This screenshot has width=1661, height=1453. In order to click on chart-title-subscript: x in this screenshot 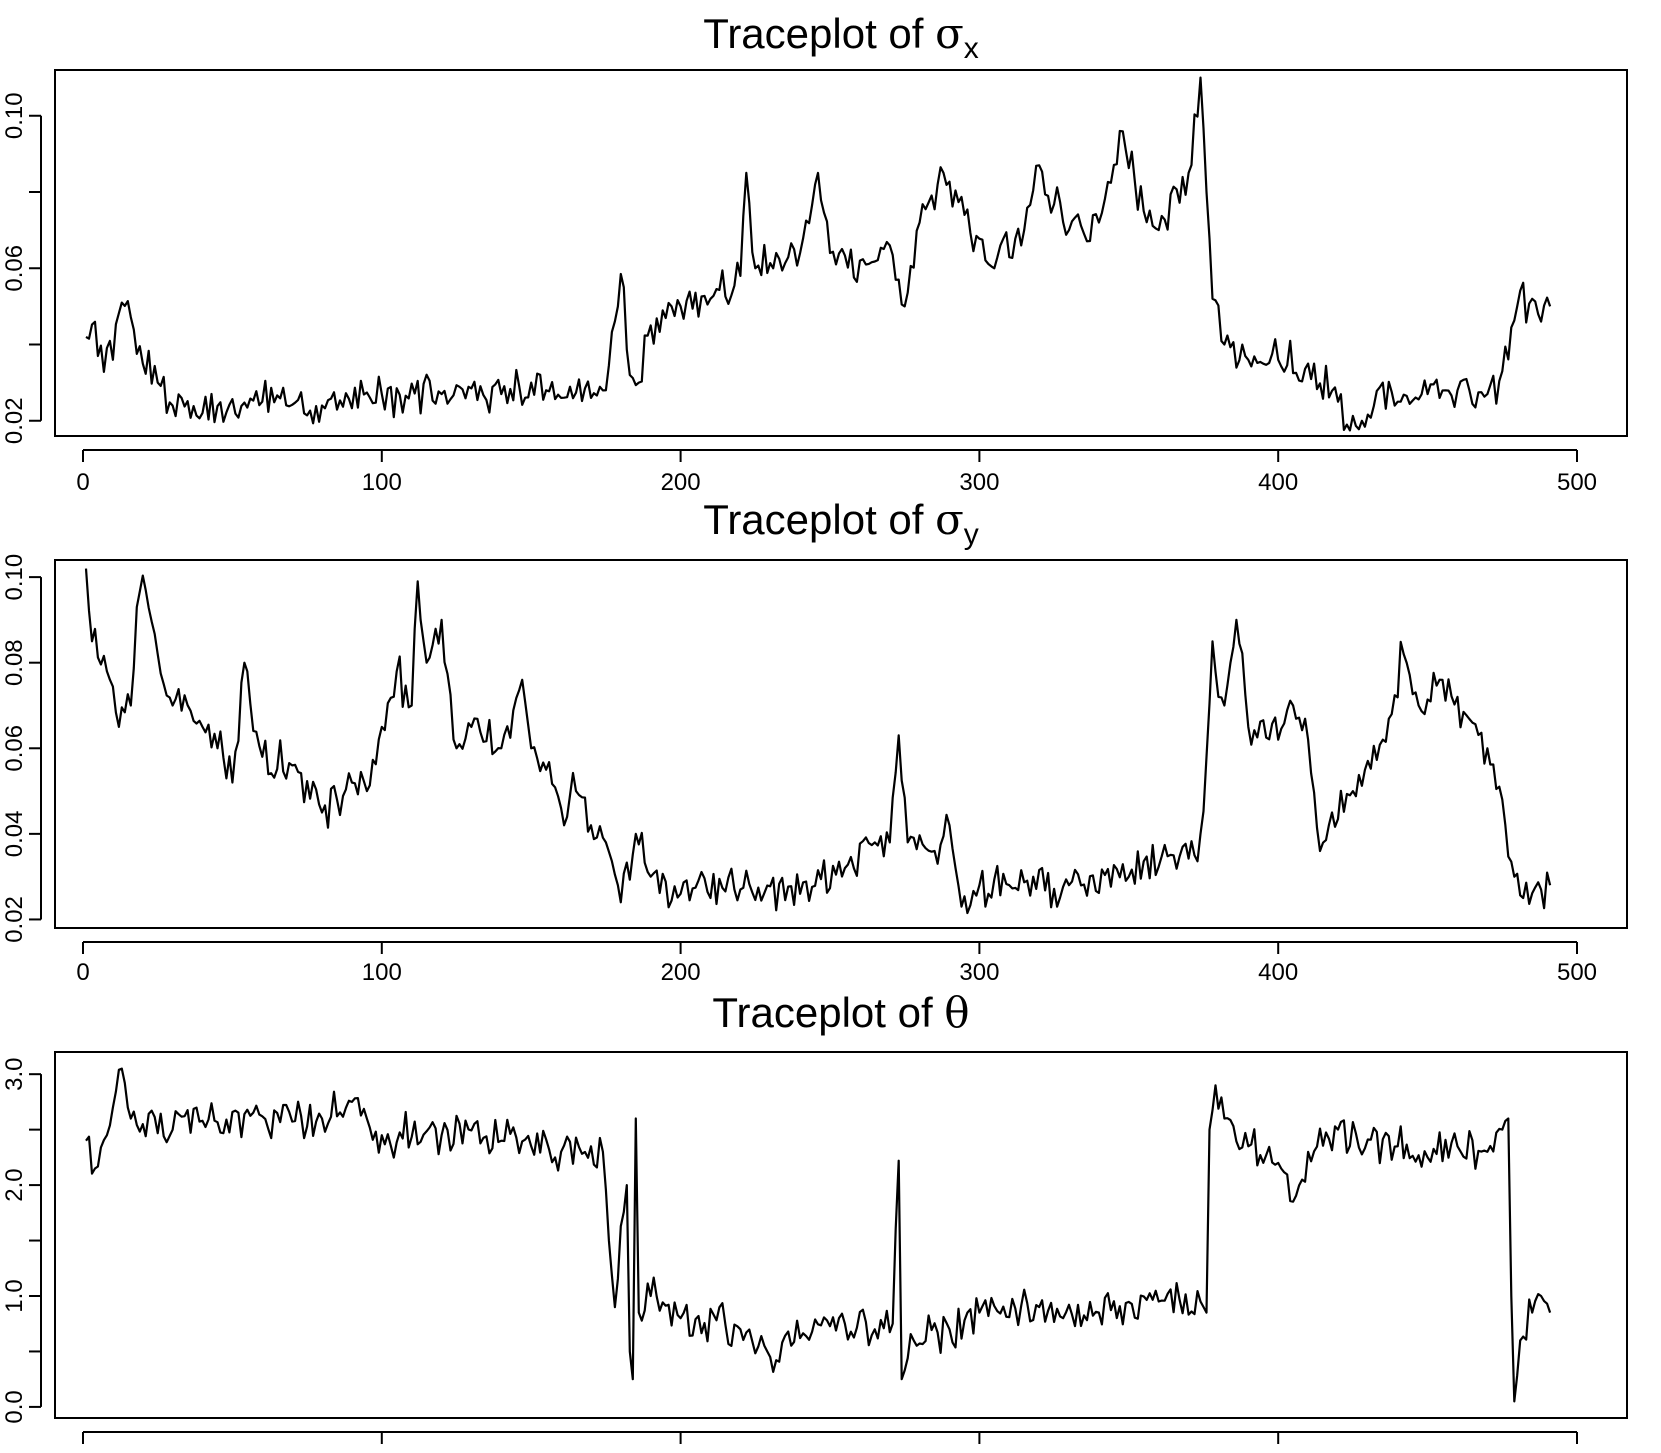, I will do `click(971, 48)`.